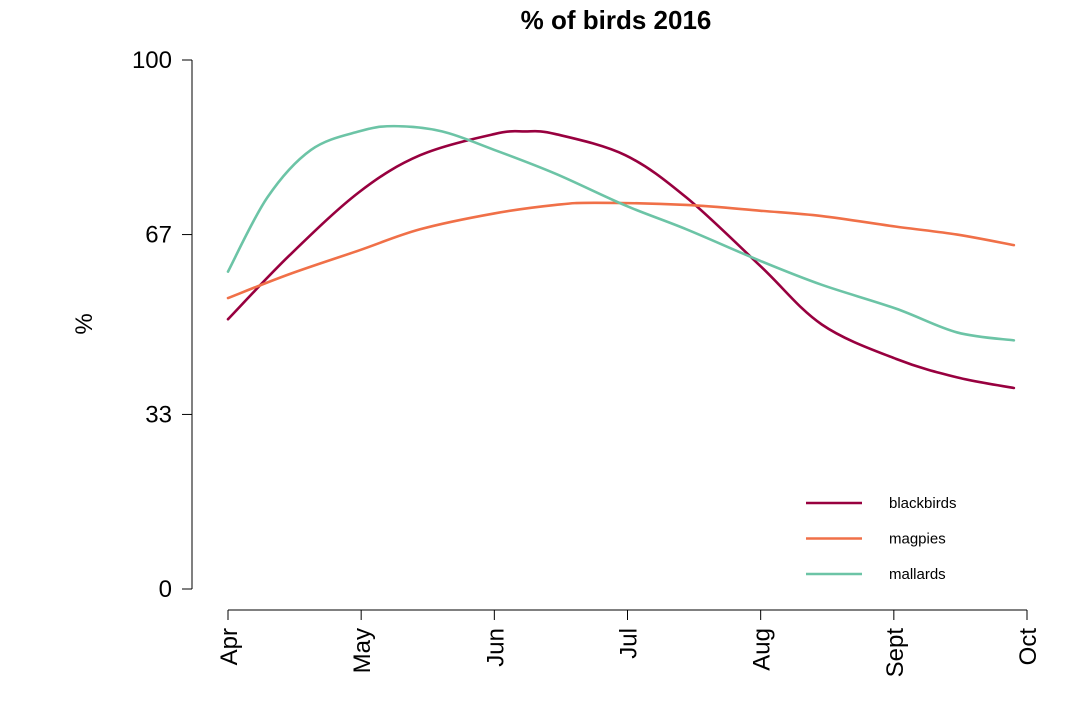 This screenshot has height=706, width=1080. What do you see at coordinates (165, 589) in the screenshot?
I see `y-tick-label: 0` at bounding box center [165, 589].